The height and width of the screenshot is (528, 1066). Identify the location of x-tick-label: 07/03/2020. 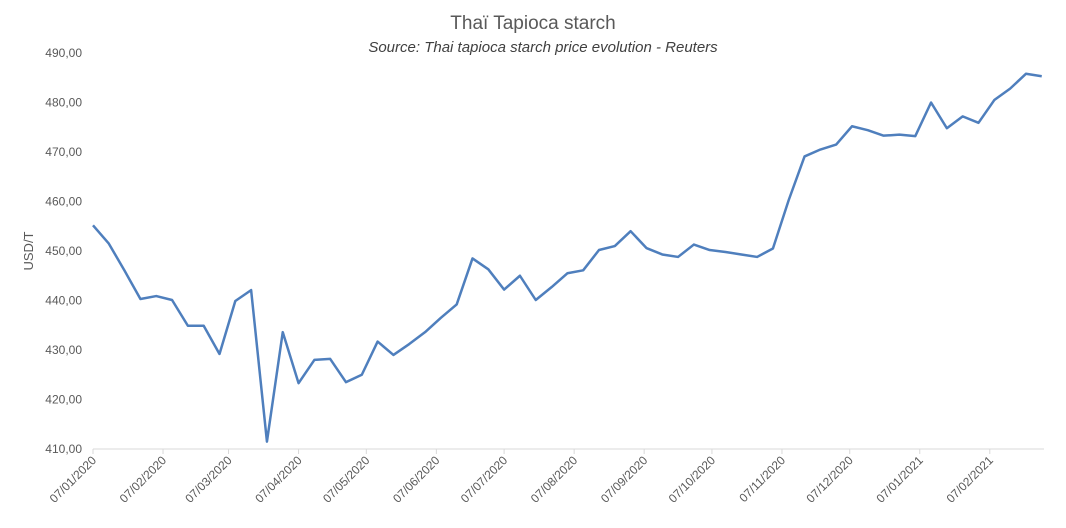
(208, 479).